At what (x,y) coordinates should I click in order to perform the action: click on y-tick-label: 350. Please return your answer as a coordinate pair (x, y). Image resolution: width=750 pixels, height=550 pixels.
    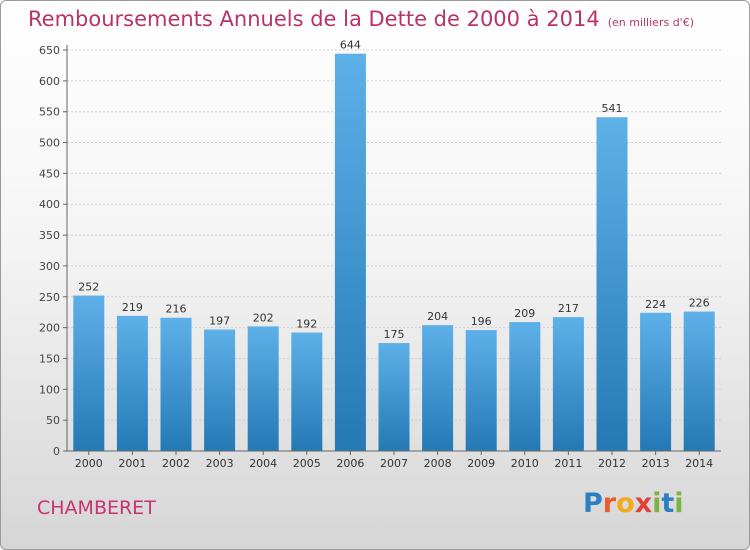
    Looking at the image, I should click on (49, 235).